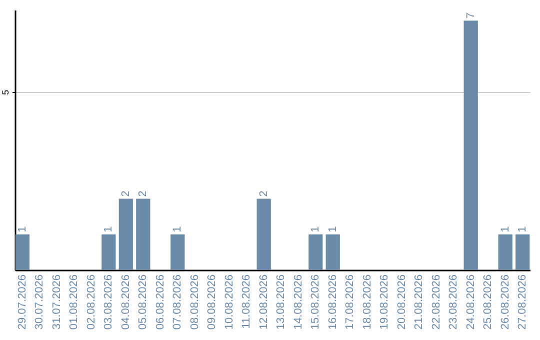 Image resolution: width=540 pixels, height=340 pixels. Describe the element at coordinates (281, 302) in the screenshot. I see `x-tick-label: 13.08.2026` at that location.